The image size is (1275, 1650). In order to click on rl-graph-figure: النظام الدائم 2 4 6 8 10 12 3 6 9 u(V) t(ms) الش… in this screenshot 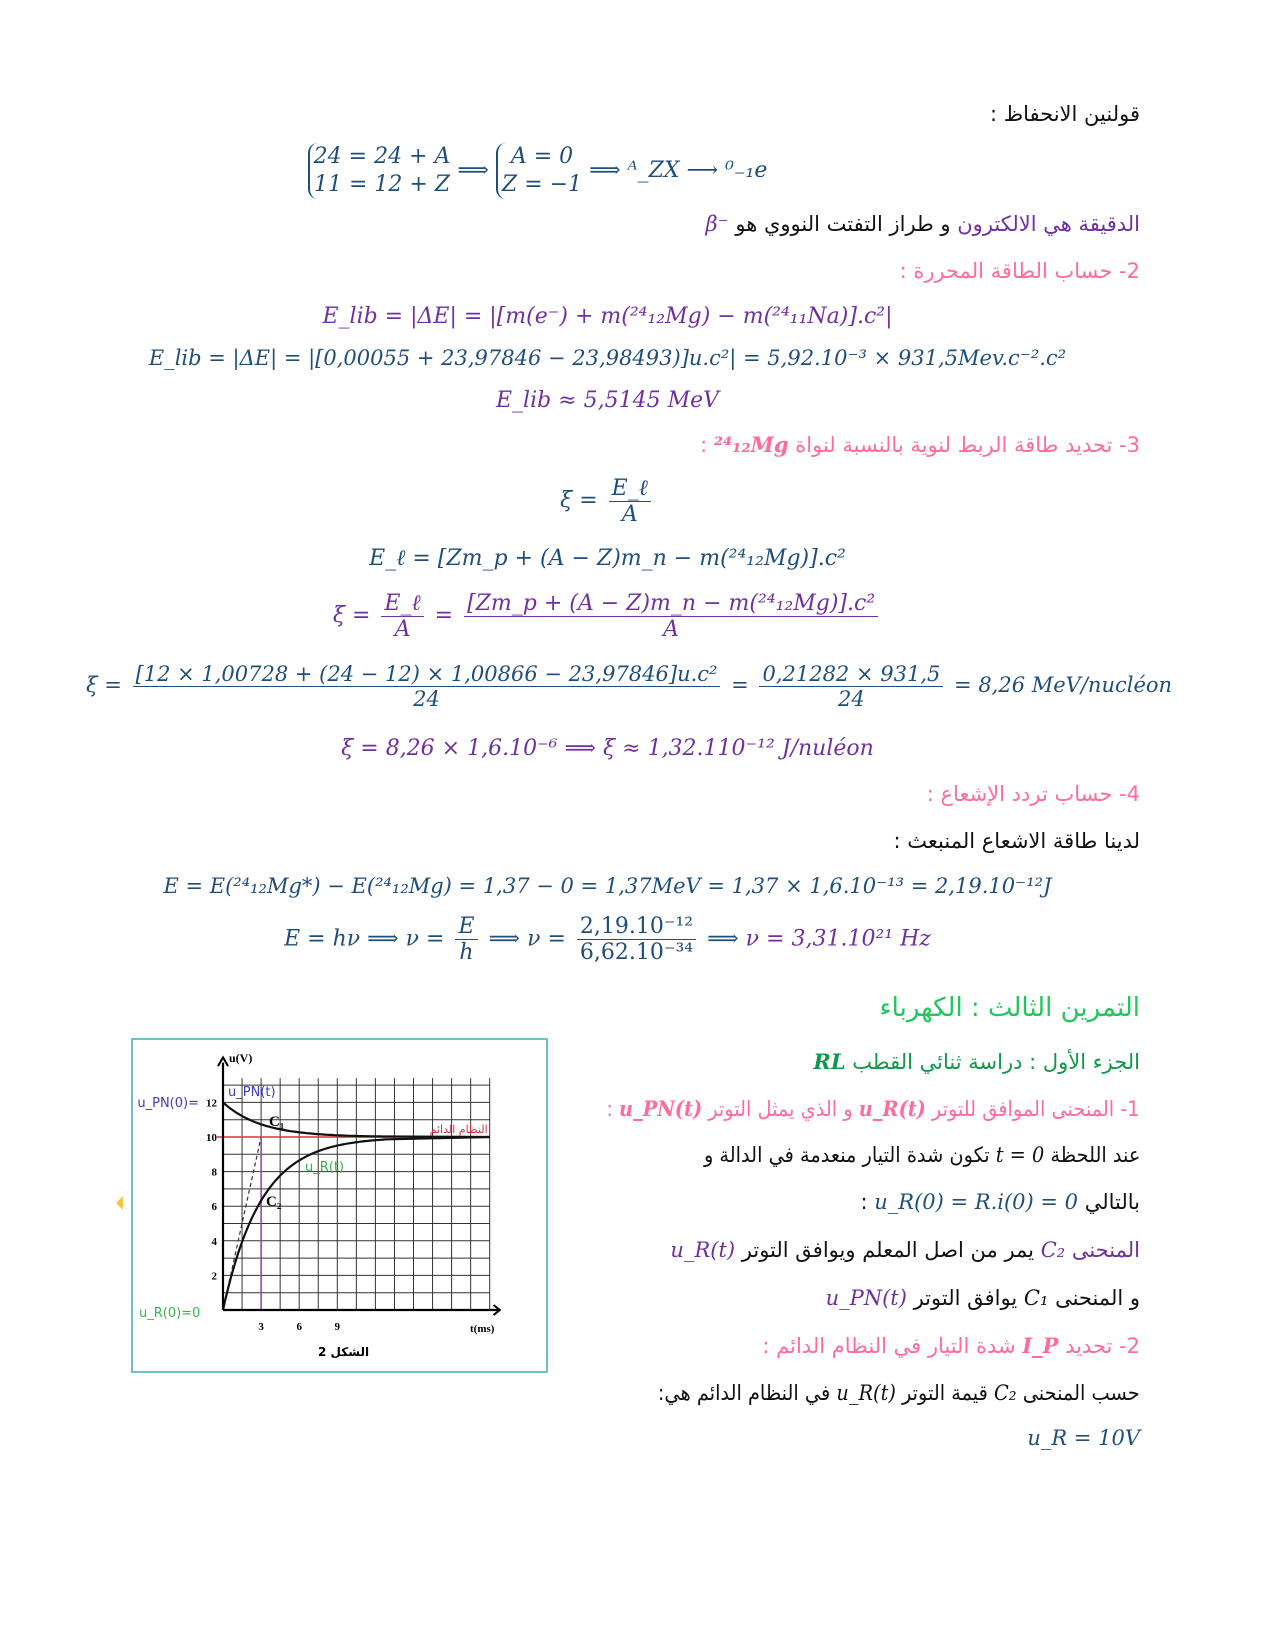, I will do `click(339, 1205)`.